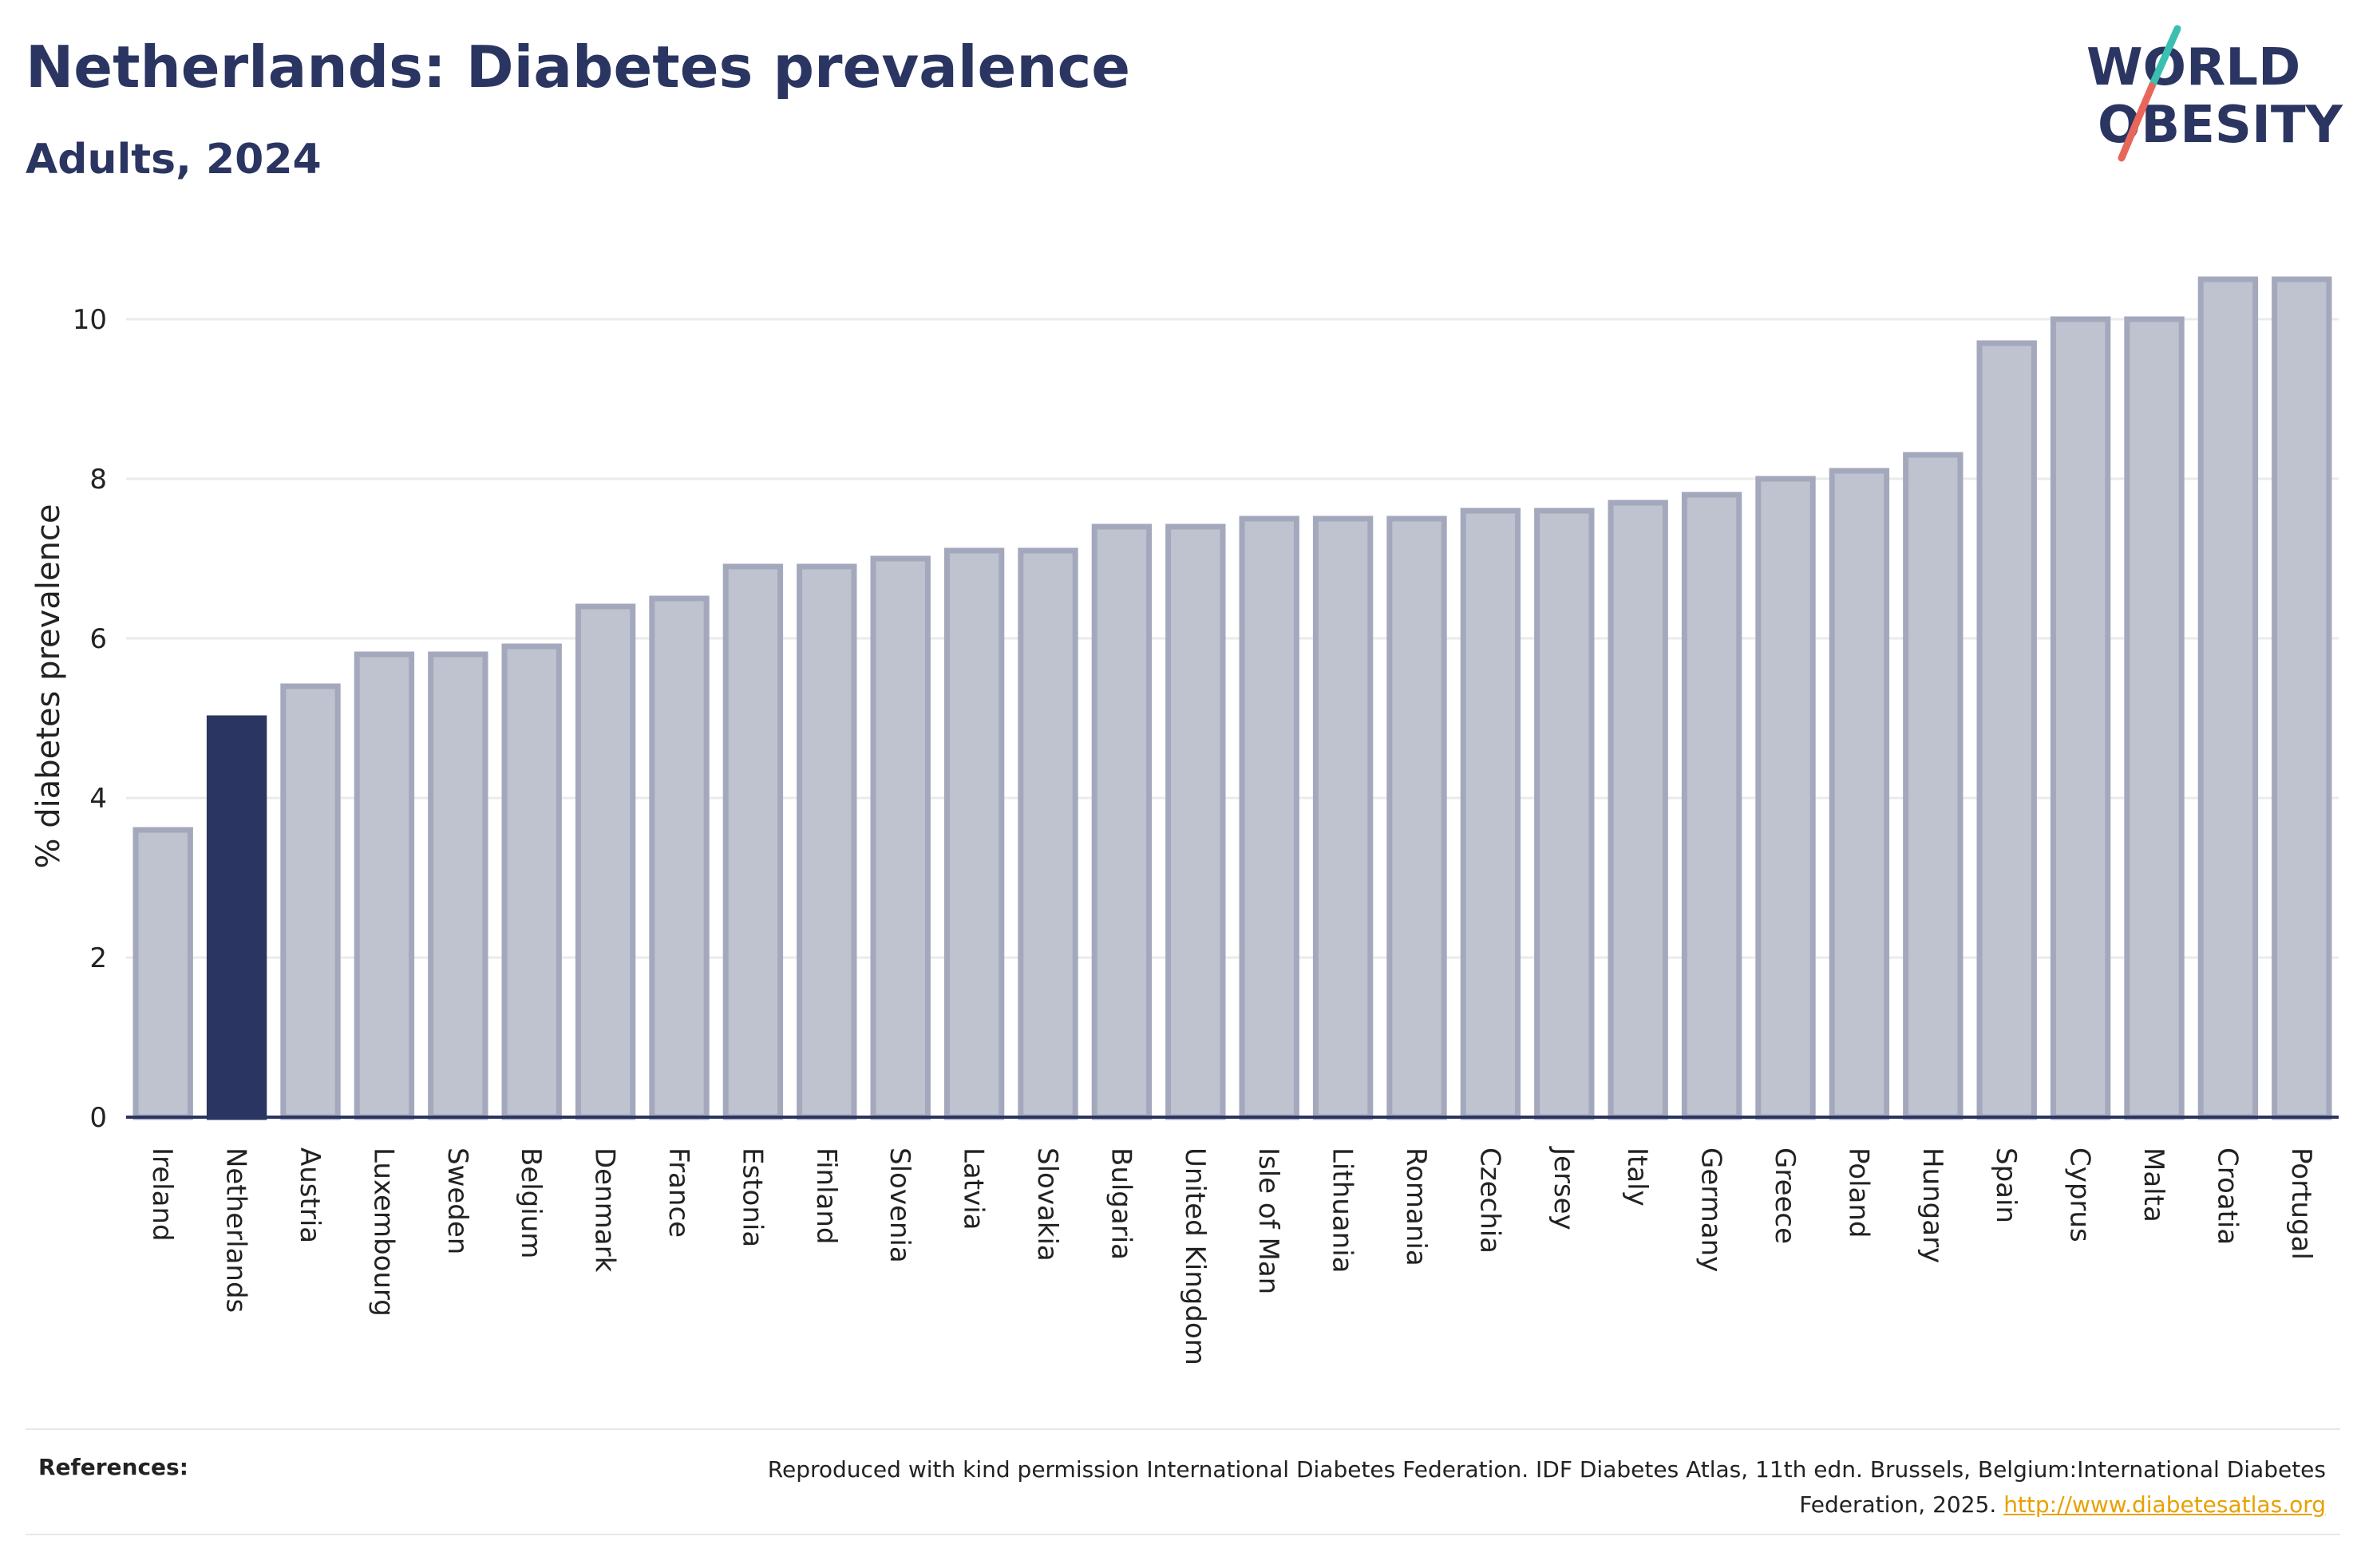 This screenshot has height=1568, width=2361. I want to click on x-tick-label: Latvia, so click(974, 1188).